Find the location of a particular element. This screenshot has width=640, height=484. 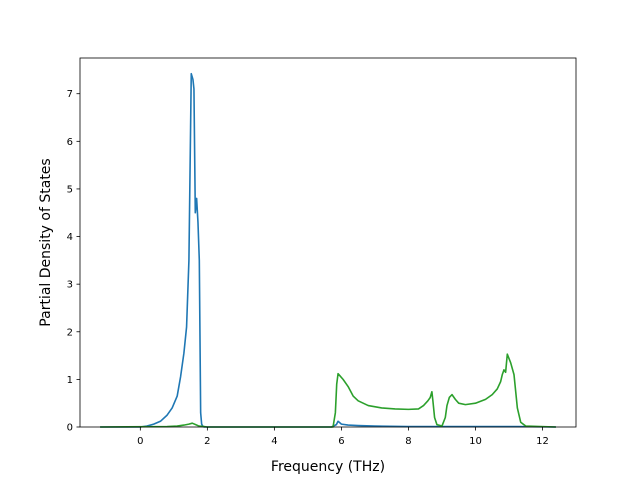

y-tick-label: 4 is located at coordinates (70, 237).